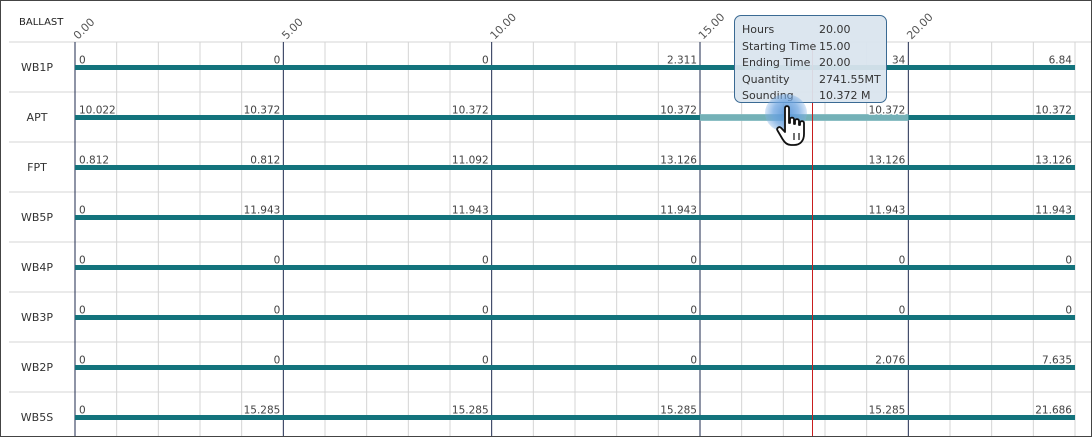  Describe the element at coordinates (41, 22) in the screenshot. I see `panel-title: BALLAST` at that location.